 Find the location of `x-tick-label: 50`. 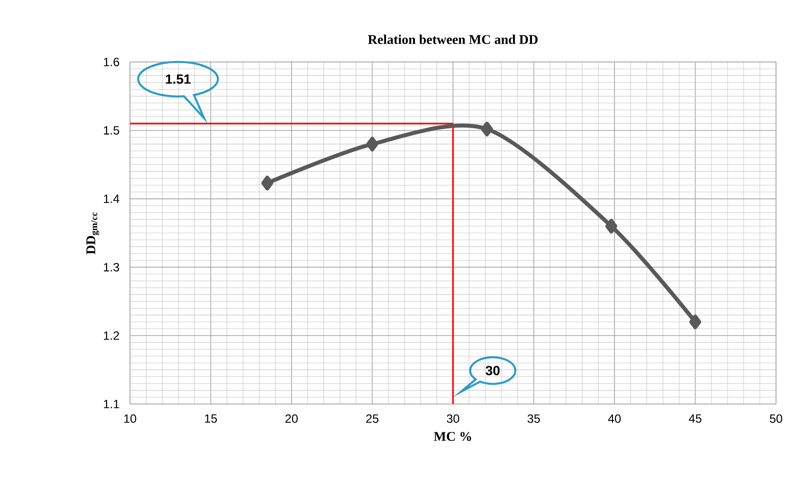

x-tick-label: 50 is located at coordinates (776, 418).